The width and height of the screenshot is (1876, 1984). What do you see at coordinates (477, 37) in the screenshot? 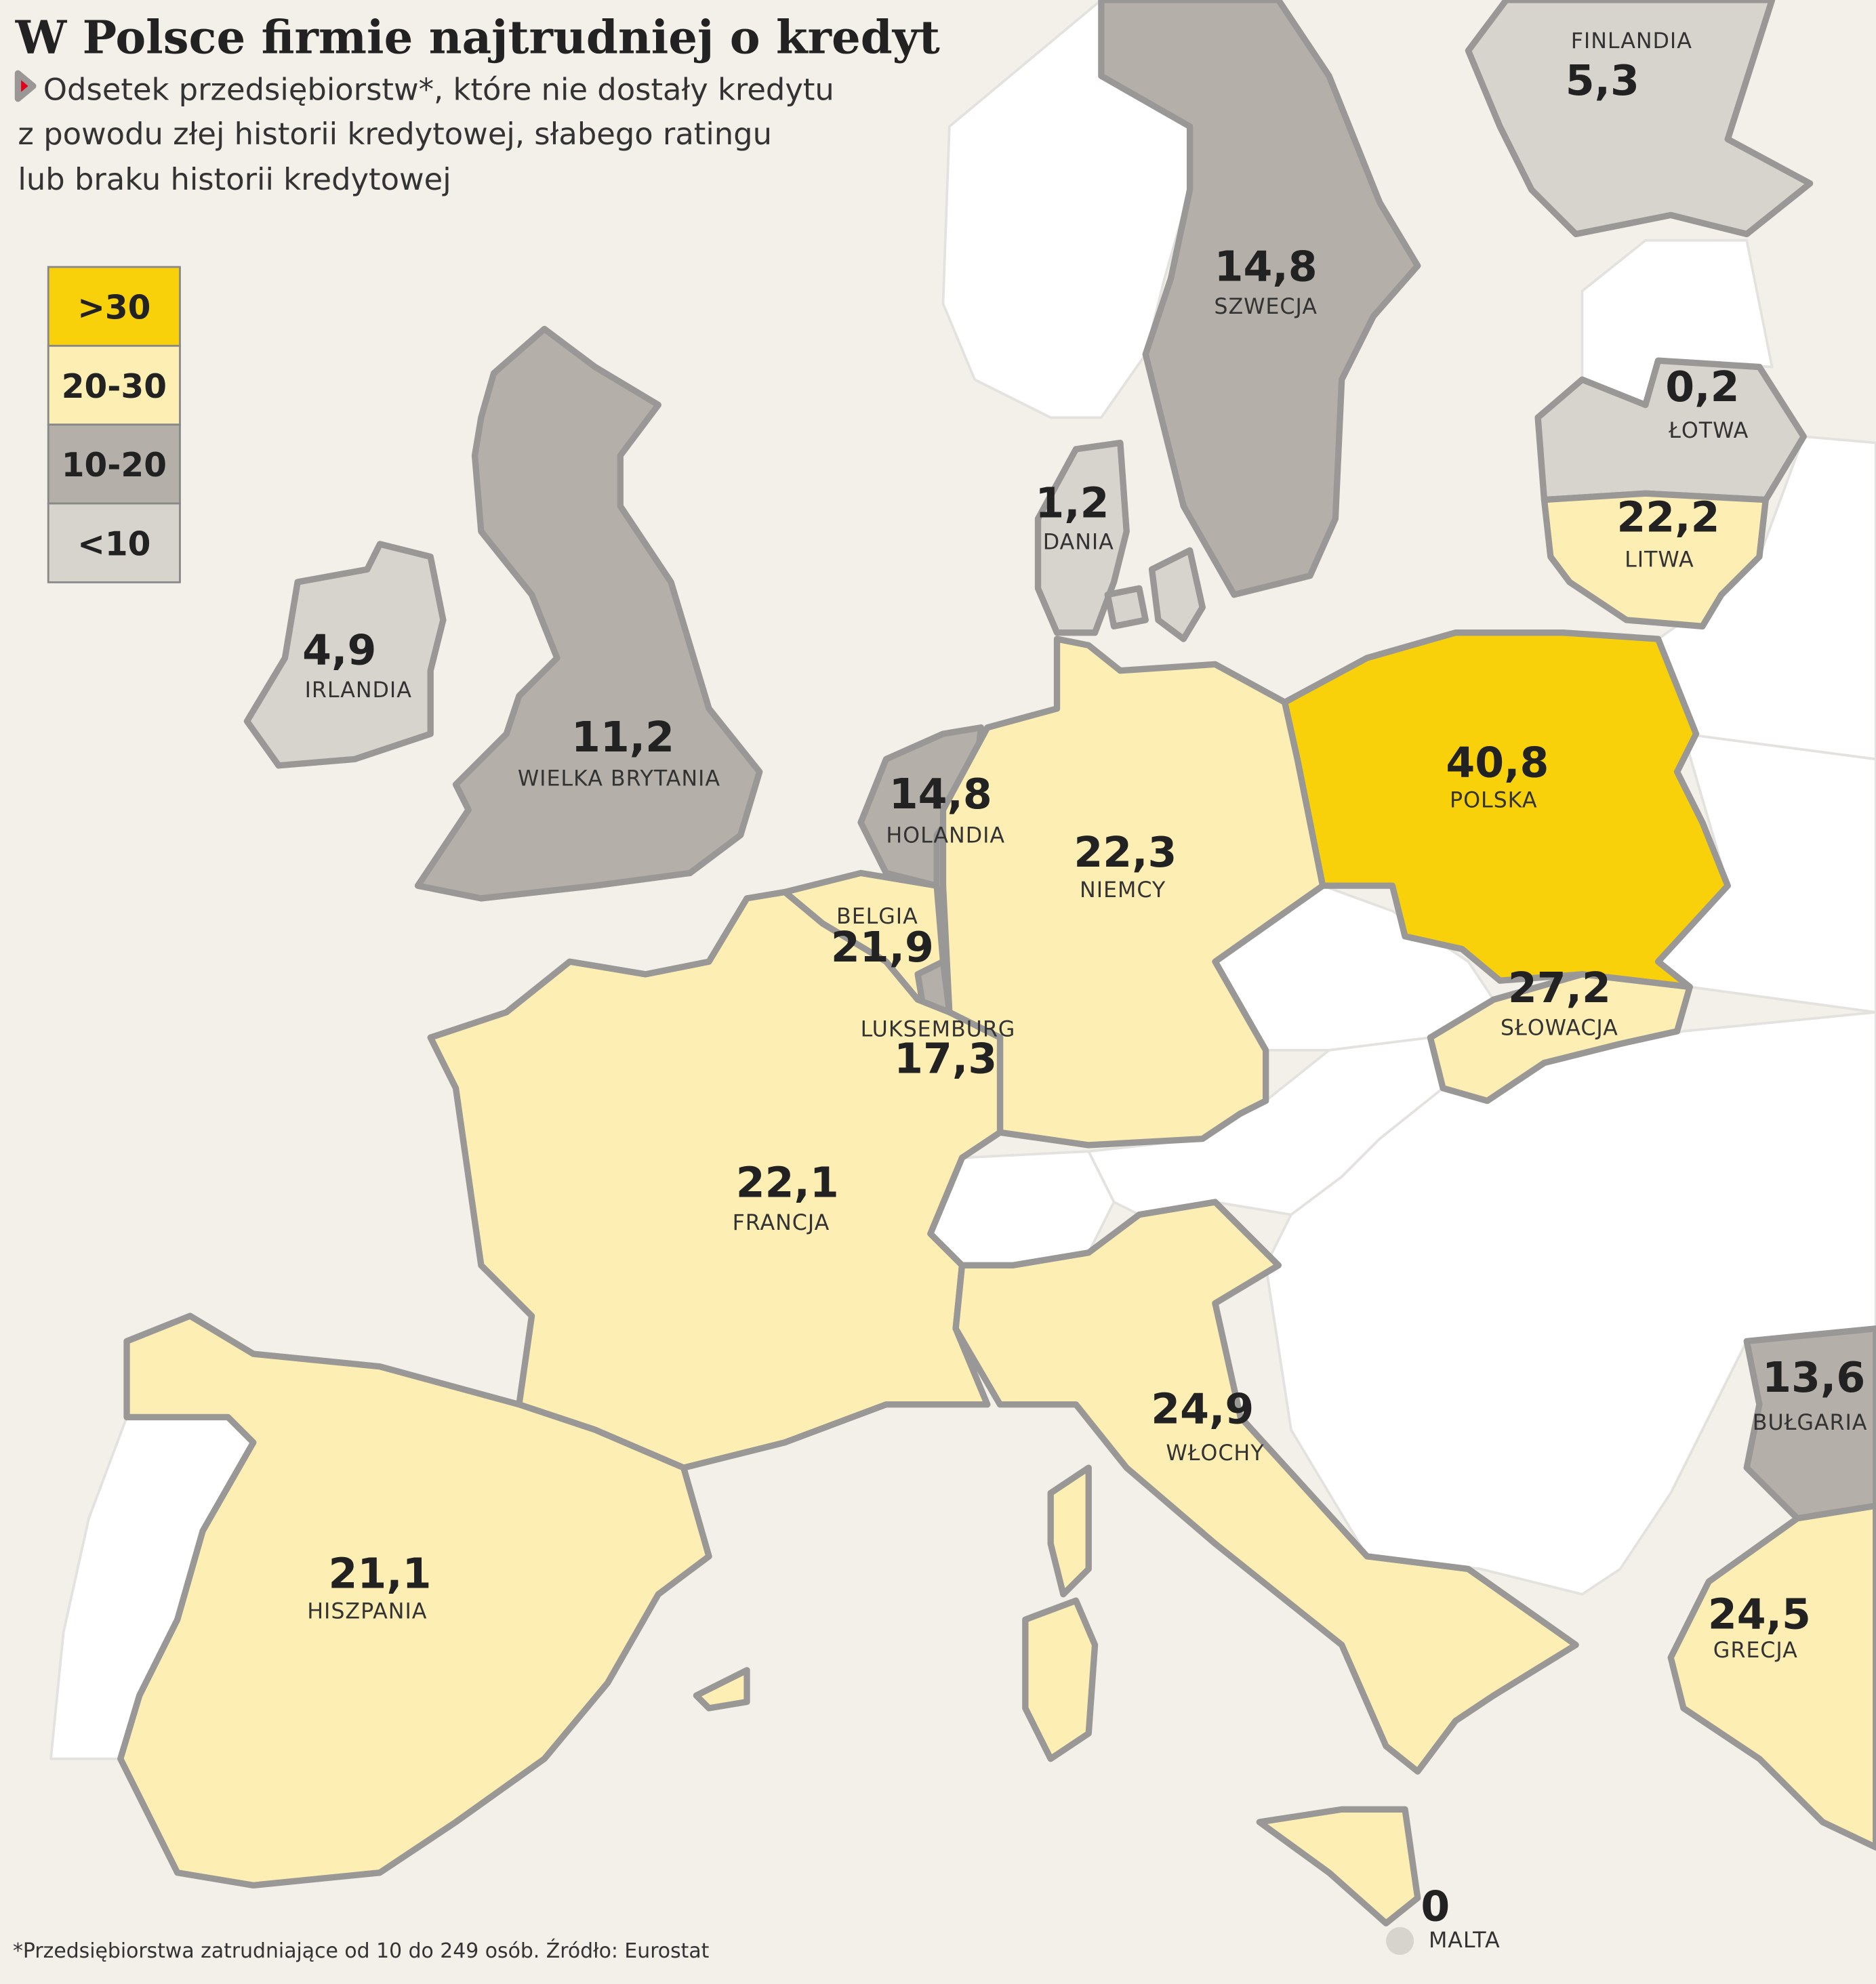
I see `title: W Polsce firmie najtrudniej o kredyt` at bounding box center [477, 37].